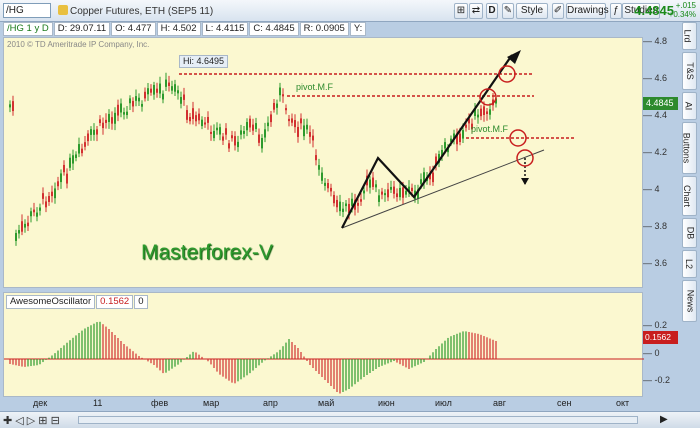 This screenshot has height=428, width=700. I want to click on side-tab-ai: AI, so click(689, 106).